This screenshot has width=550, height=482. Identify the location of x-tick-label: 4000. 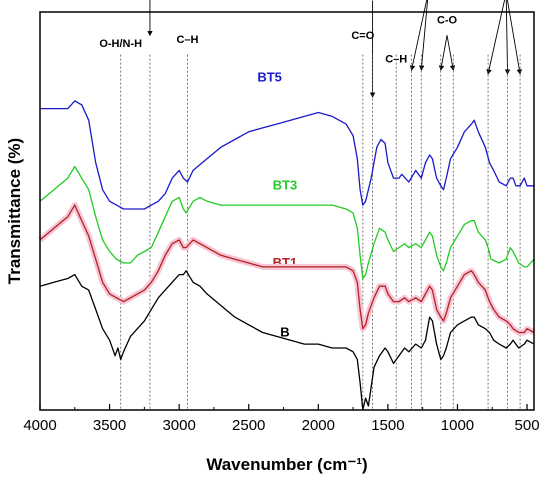
(39, 425).